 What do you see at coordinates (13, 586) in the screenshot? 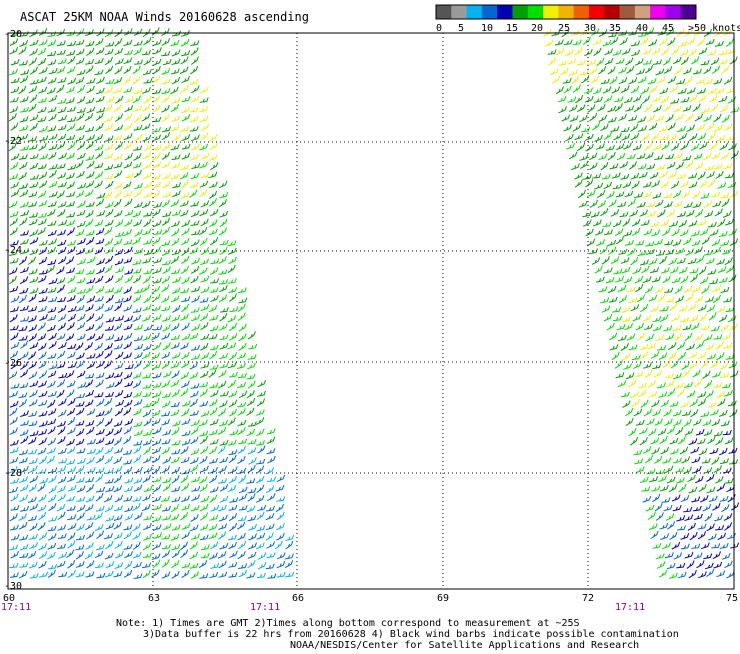
I see `lat-label: -30` at bounding box center [13, 586].